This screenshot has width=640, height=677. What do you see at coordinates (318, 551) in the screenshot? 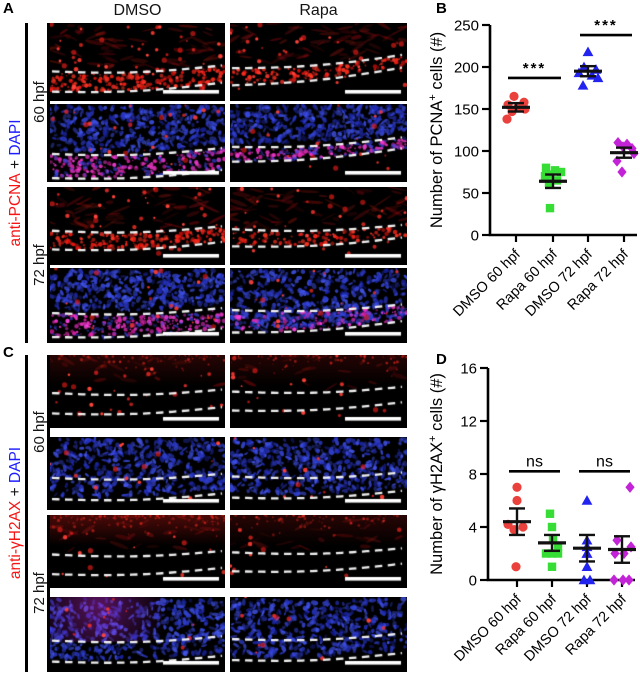
I see `micrograph-c-72hpf-yh2ax-rapa` at bounding box center [318, 551].